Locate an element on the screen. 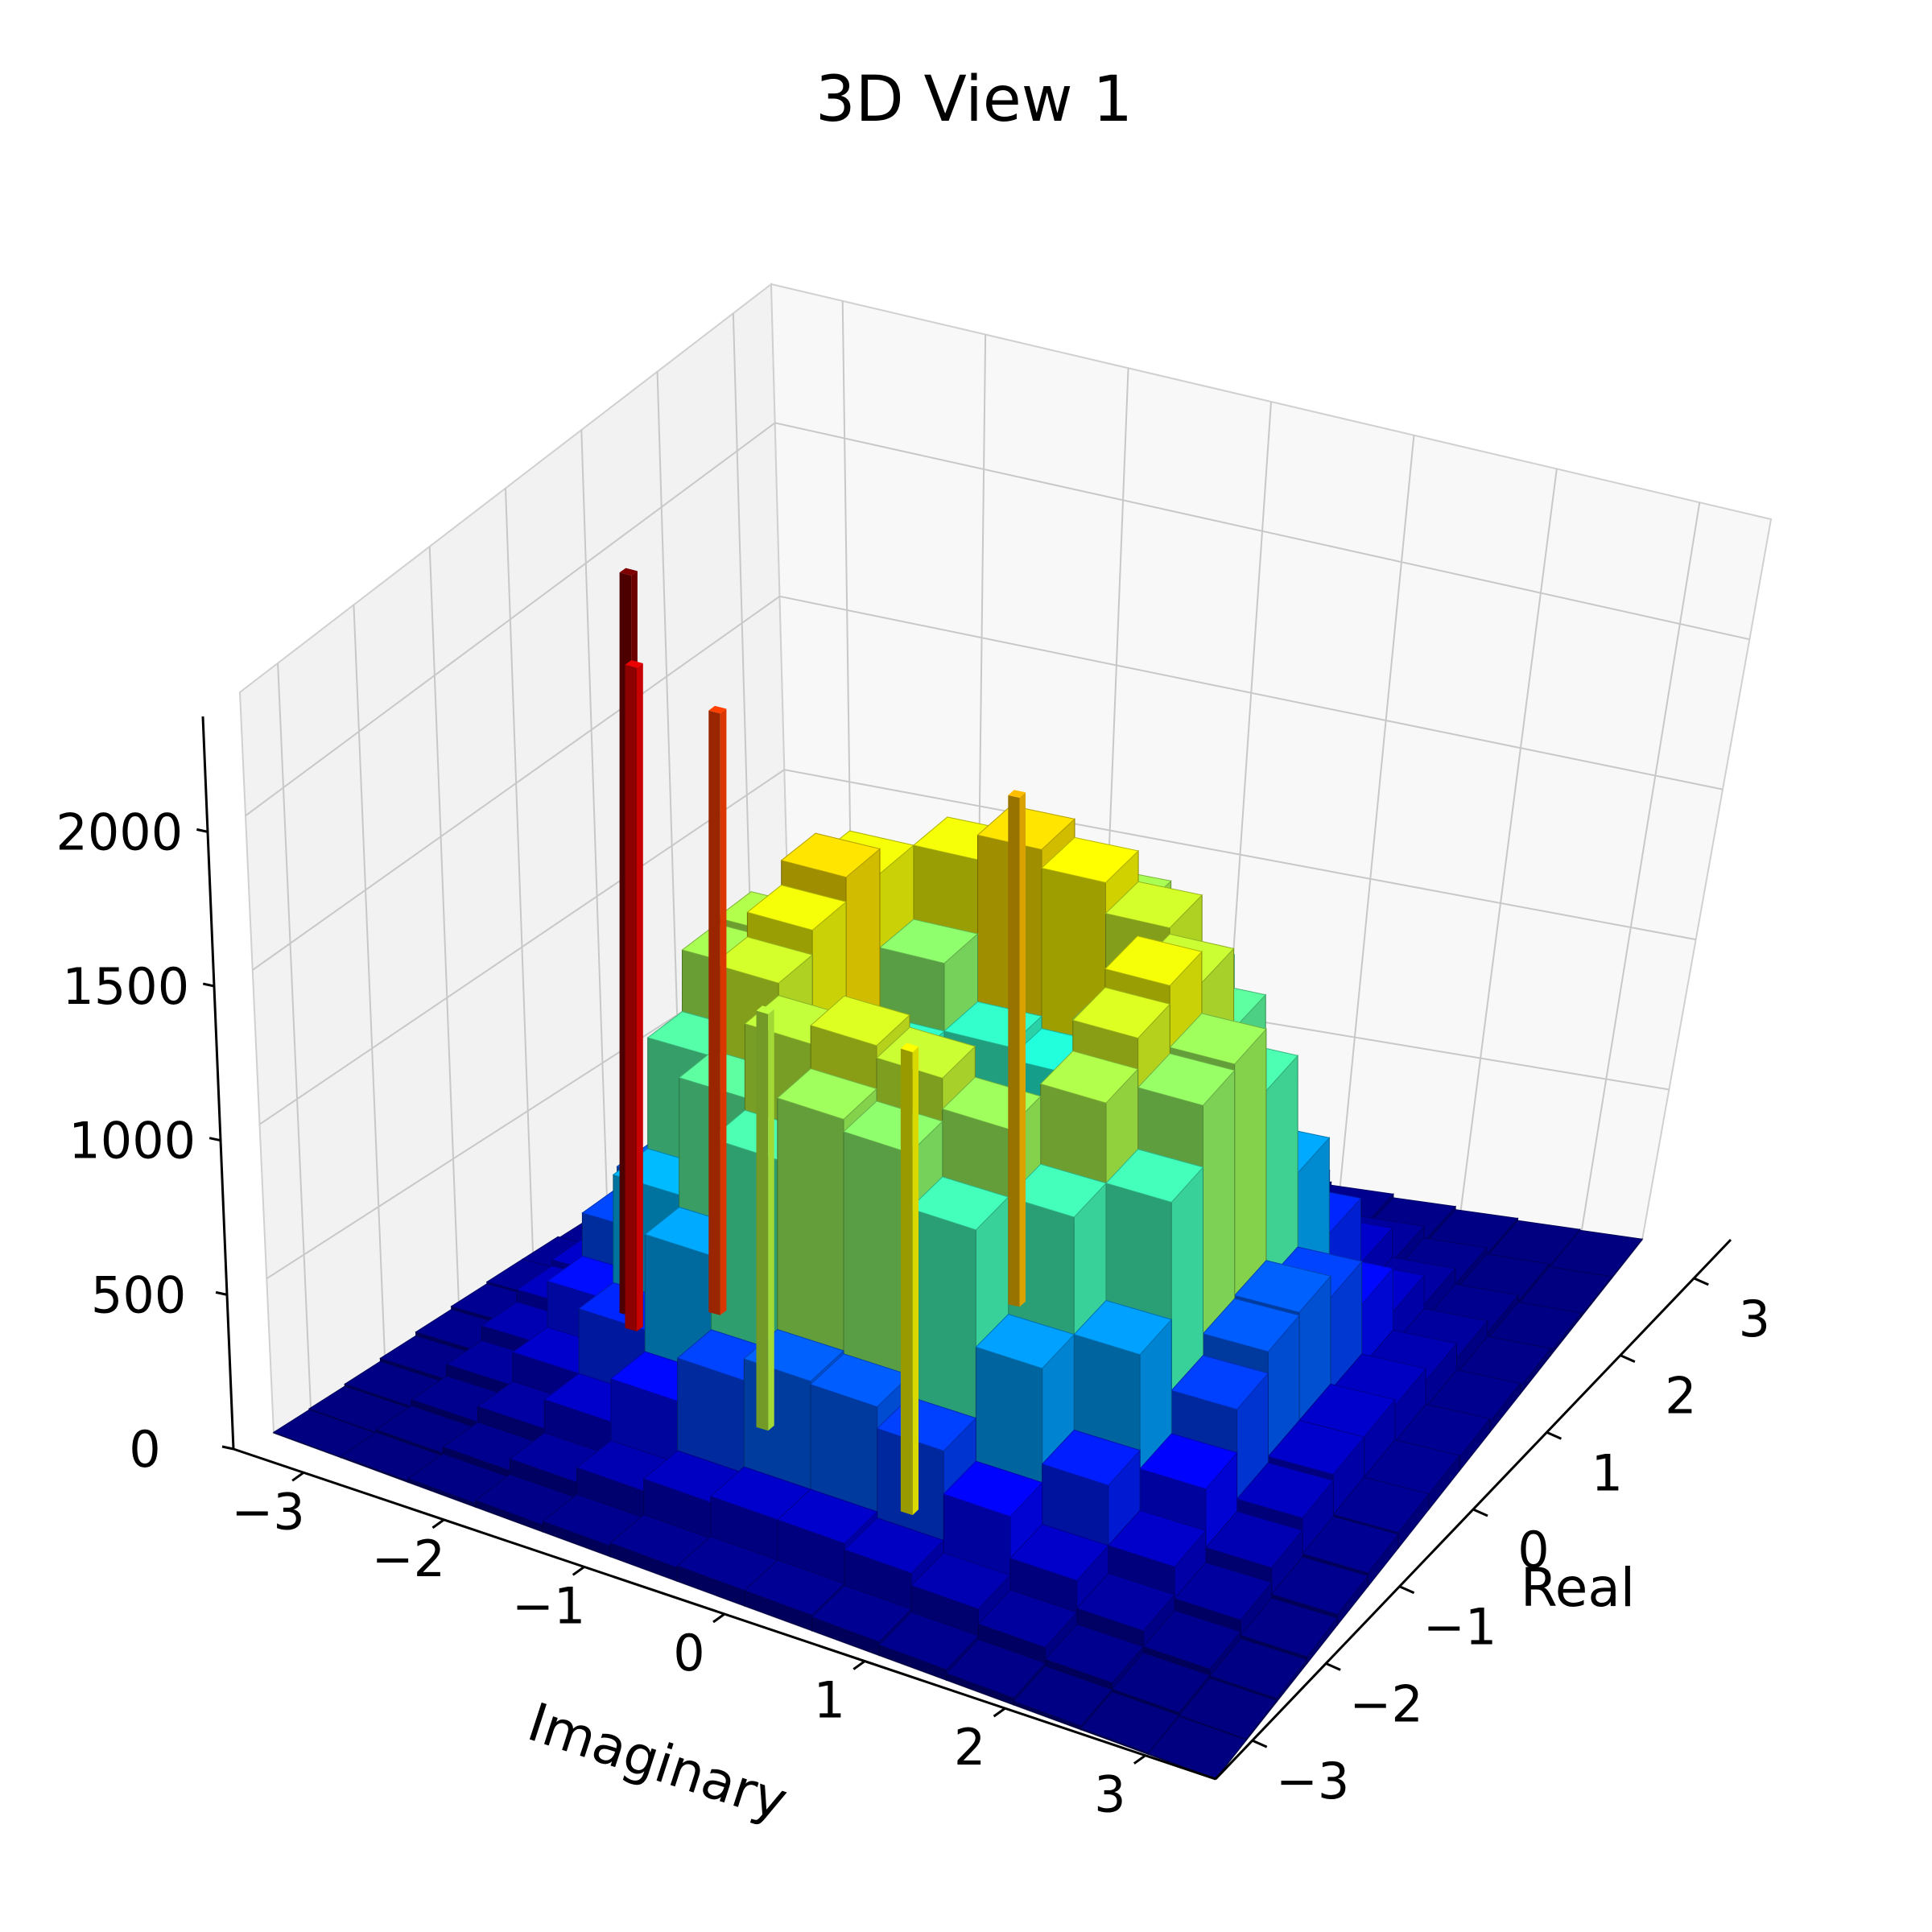 This screenshot has width=1932, height=1932. y-tick-label-6: 3 is located at coordinates (1754, 1319).